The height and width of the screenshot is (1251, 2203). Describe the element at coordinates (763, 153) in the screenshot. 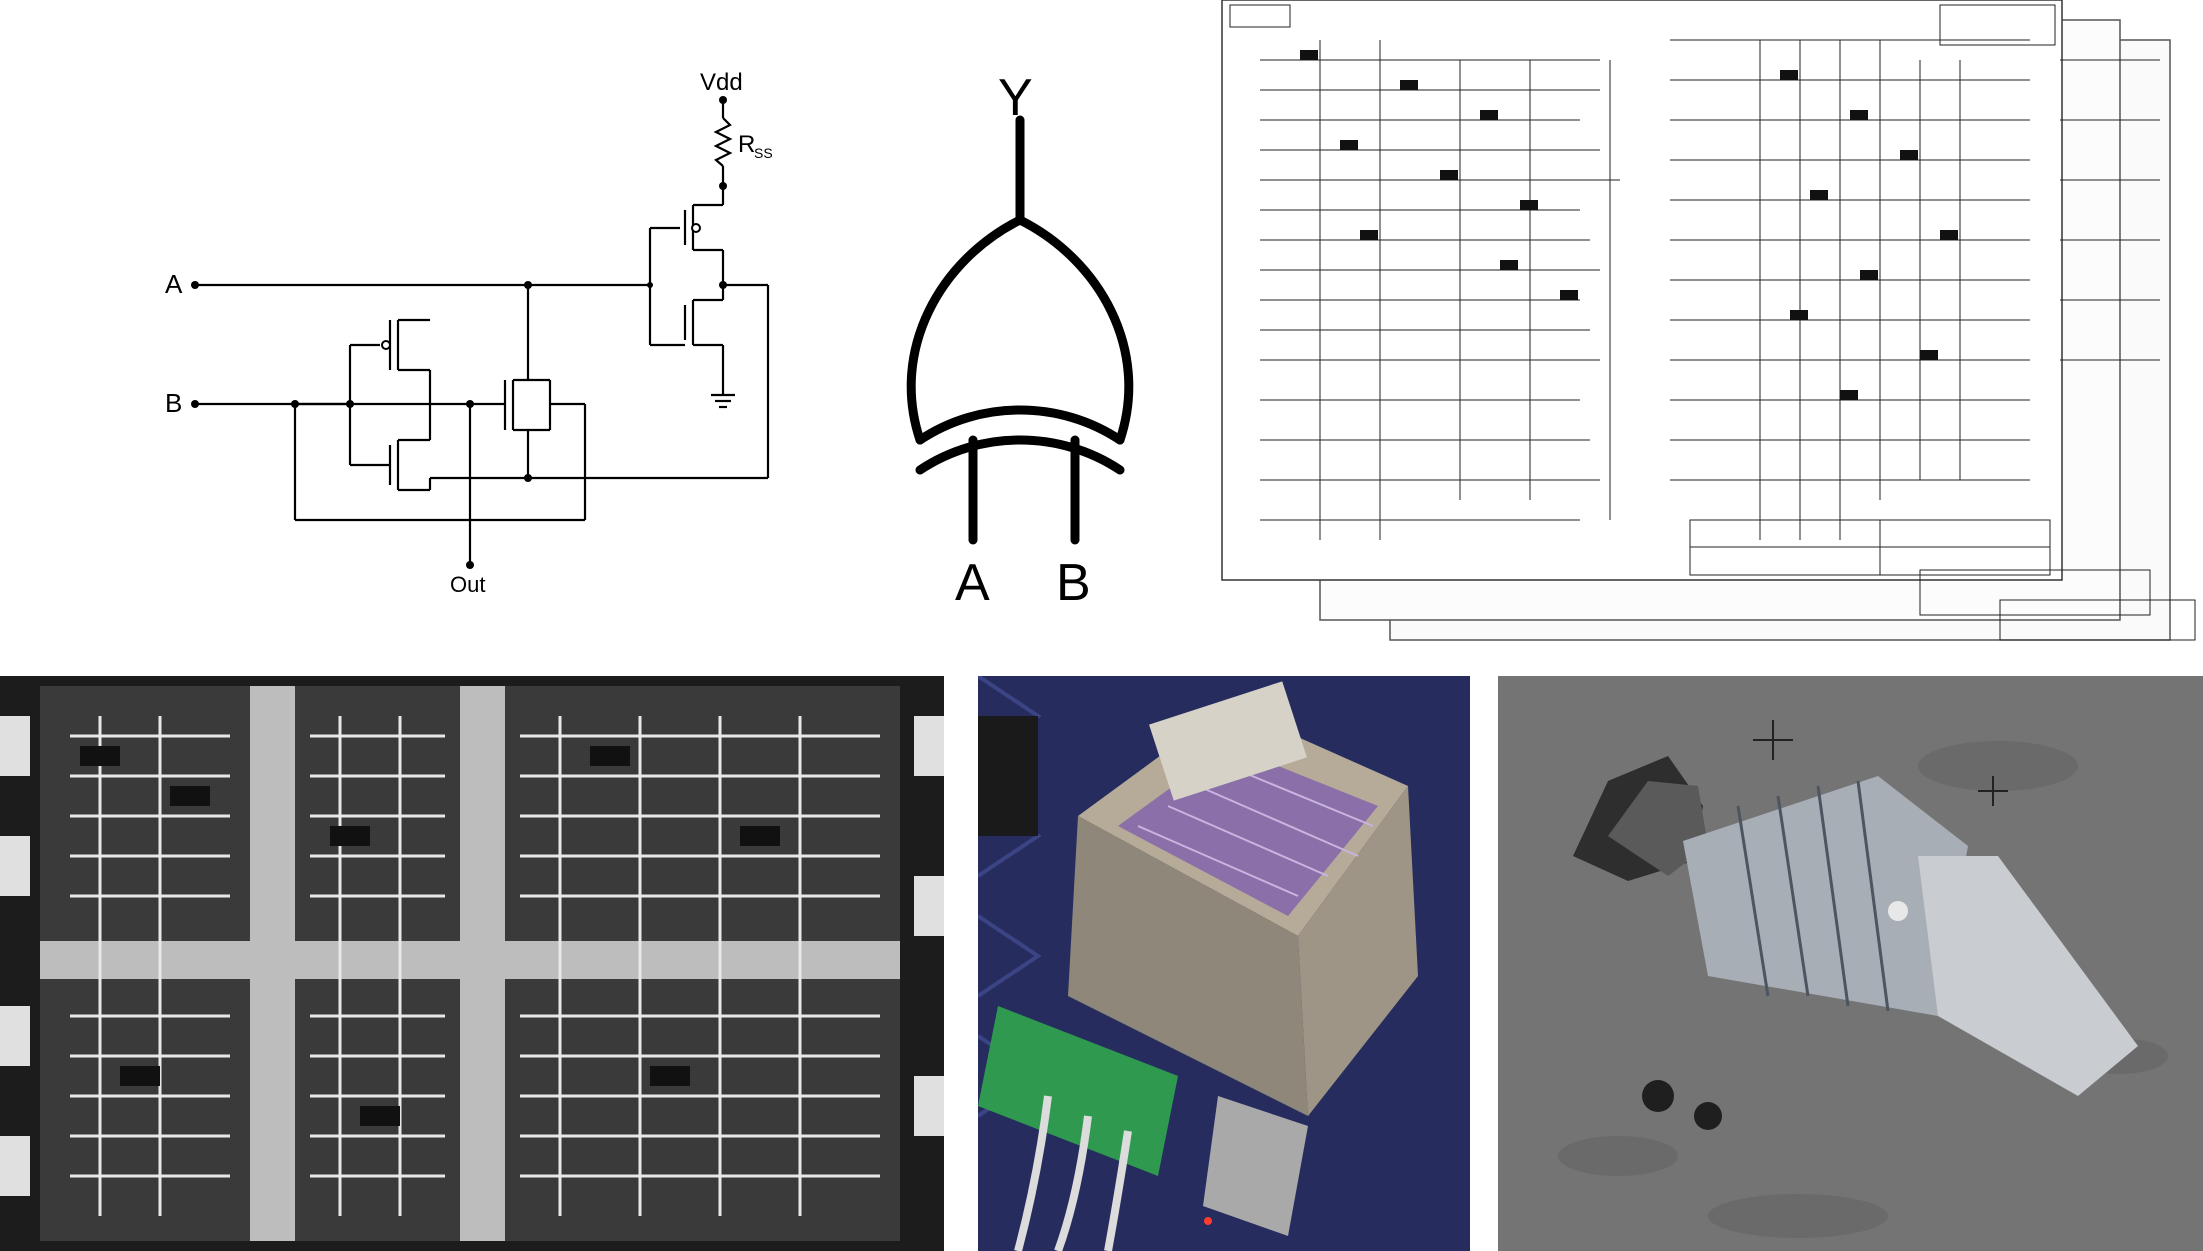

I see `resistor-subscript: SS` at that location.